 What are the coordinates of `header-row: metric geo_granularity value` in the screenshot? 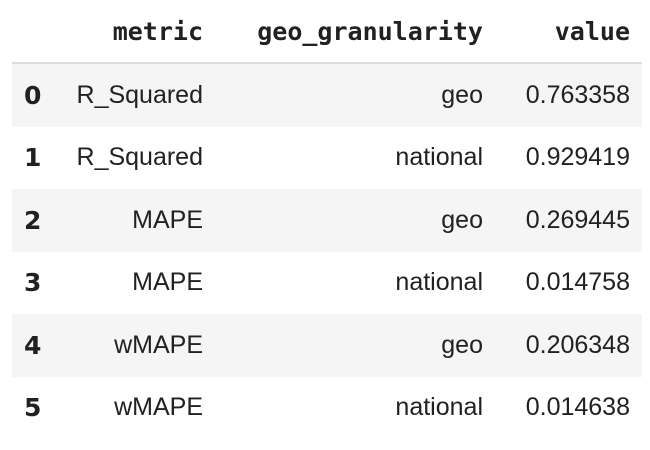 It's located at (327, 32).